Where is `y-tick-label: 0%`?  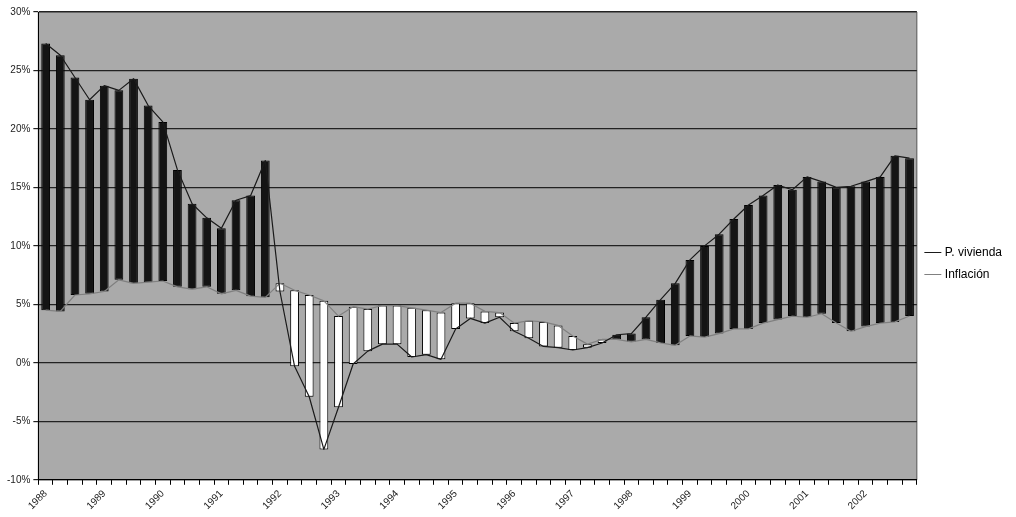
y-tick-label: 0% is located at coordinates (23, 362).